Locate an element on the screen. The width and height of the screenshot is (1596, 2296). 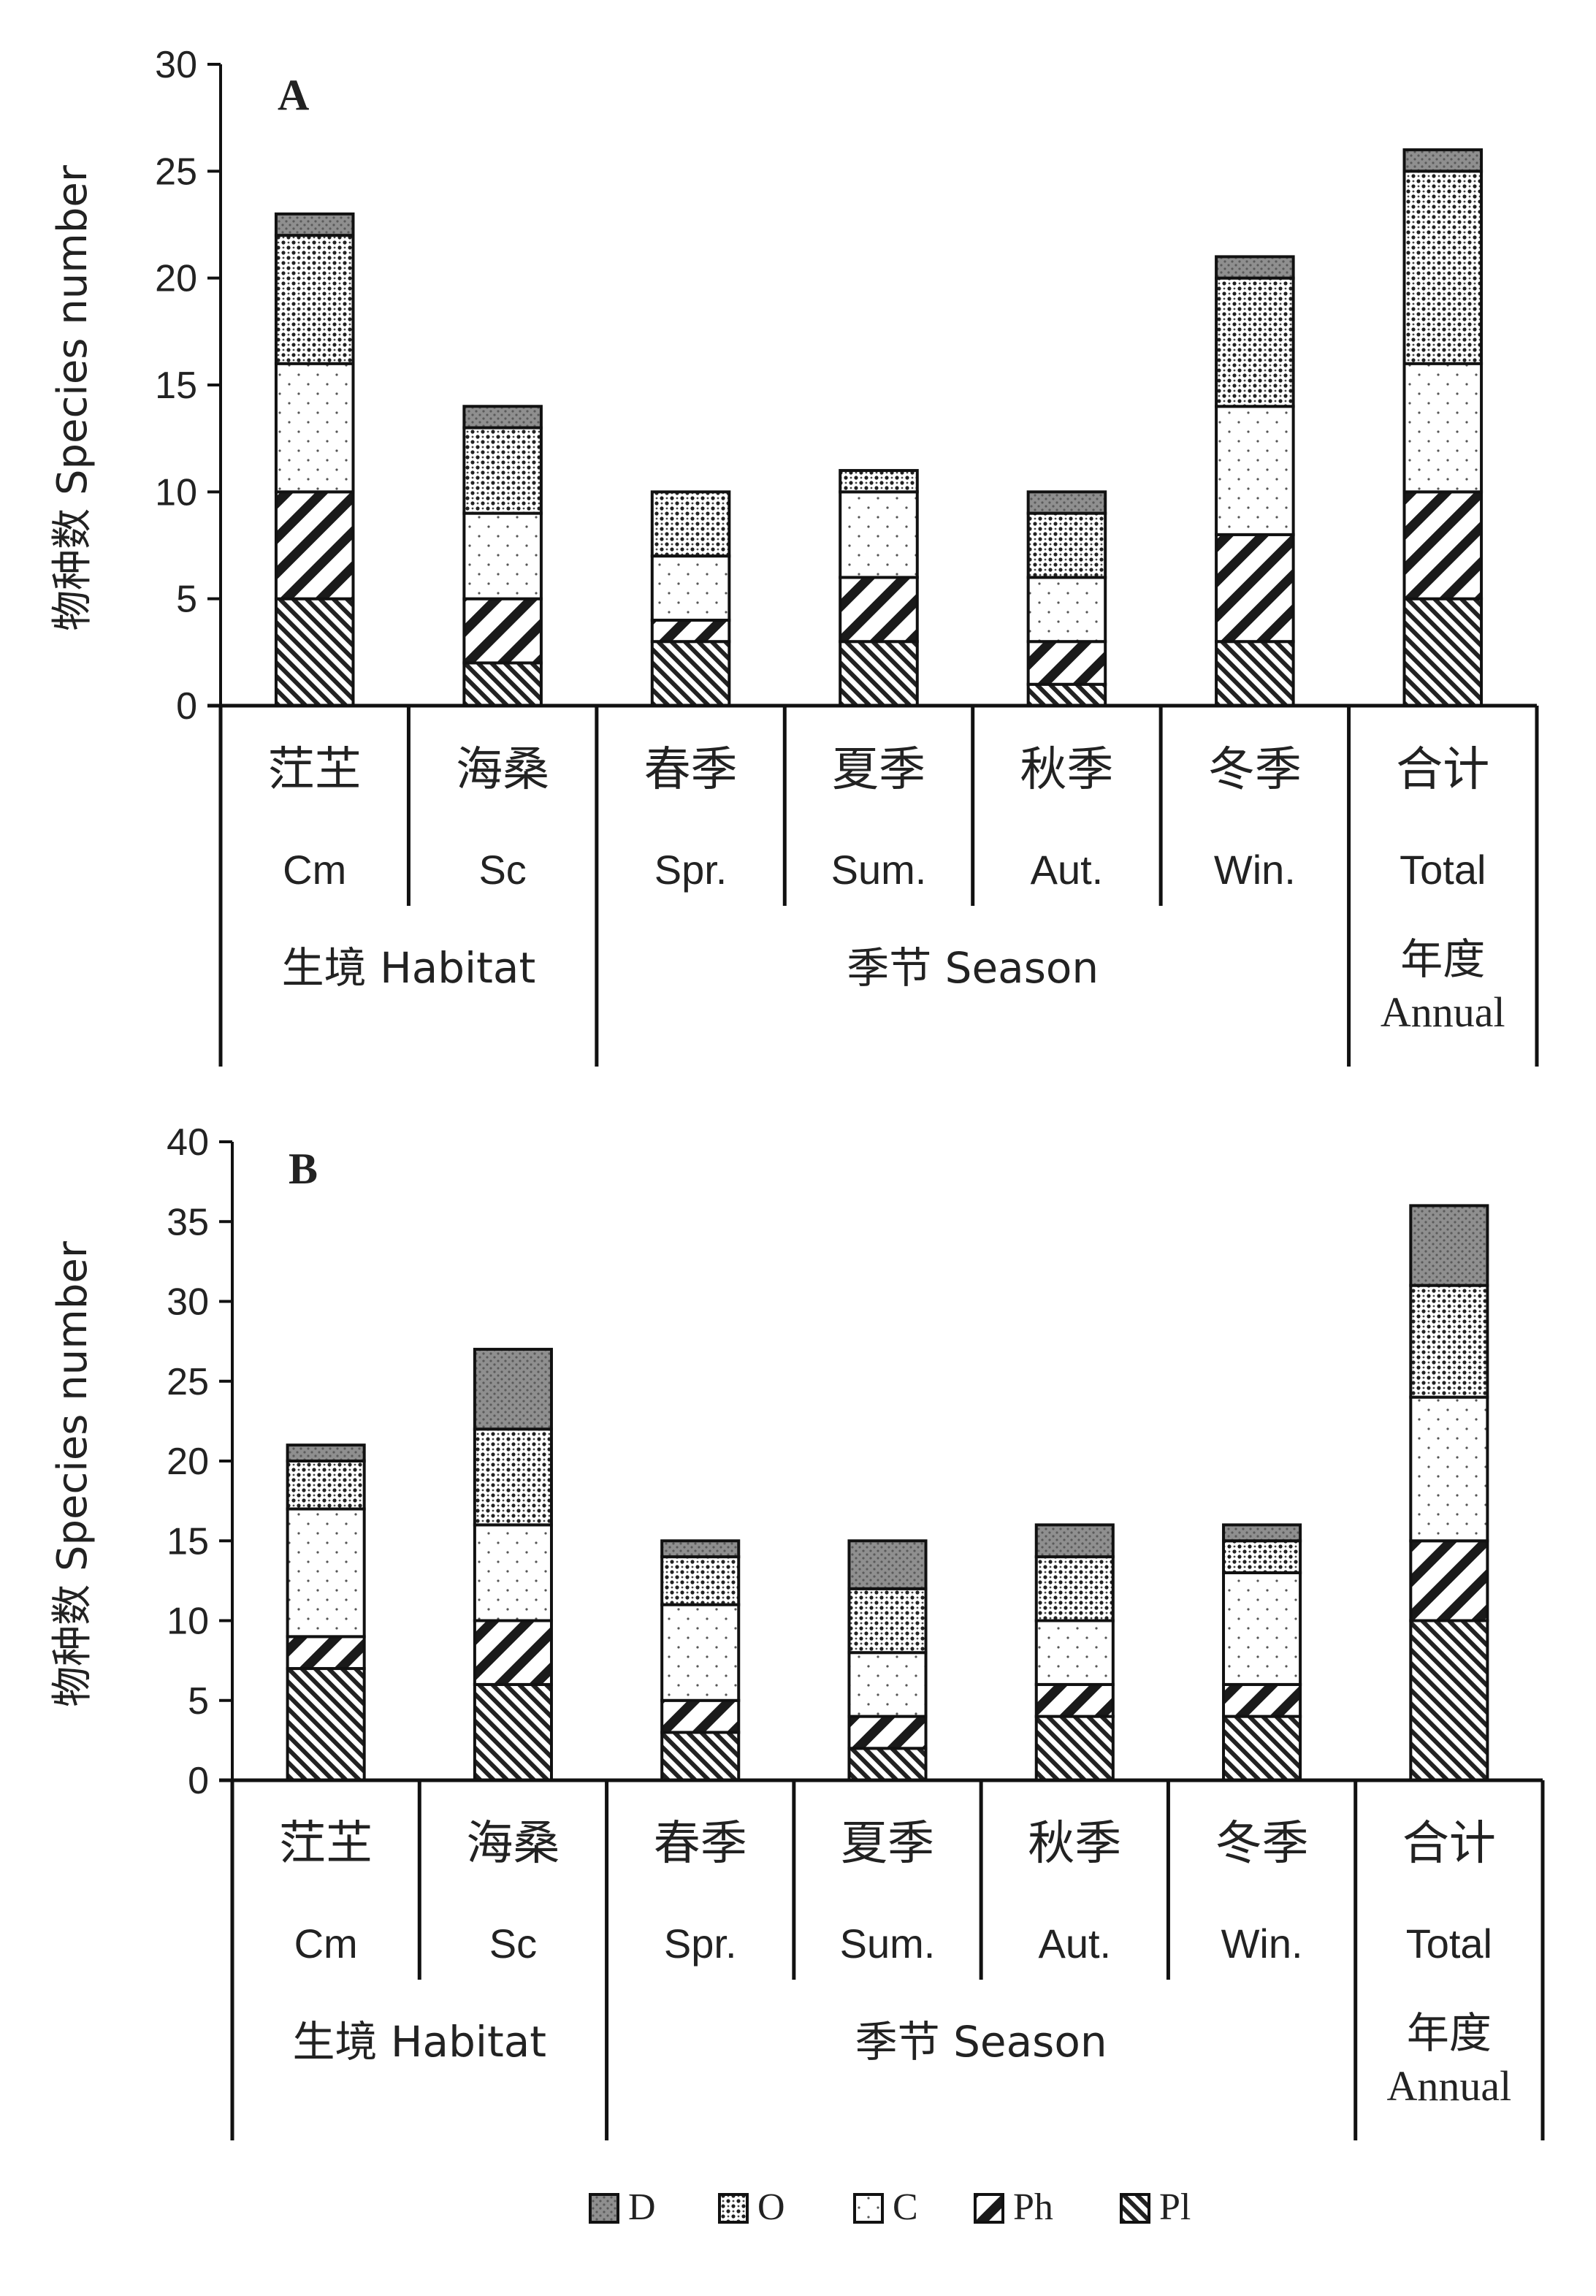
y-tick-label: 35 is located at coordinates (188, 1222).